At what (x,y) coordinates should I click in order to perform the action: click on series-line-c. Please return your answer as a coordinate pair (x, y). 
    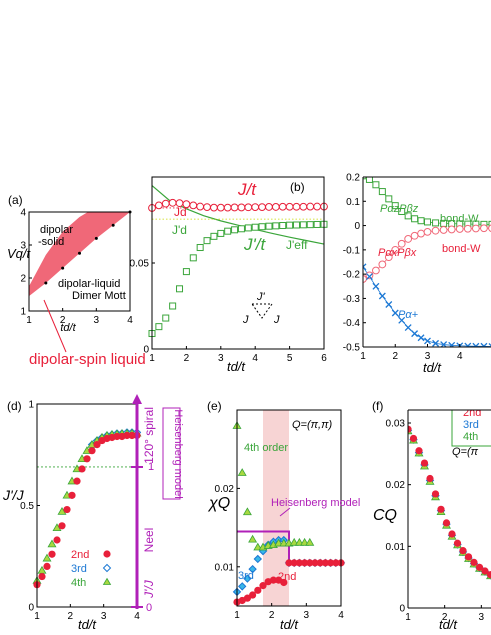
    Looking at the image, I should click on (427, 306).